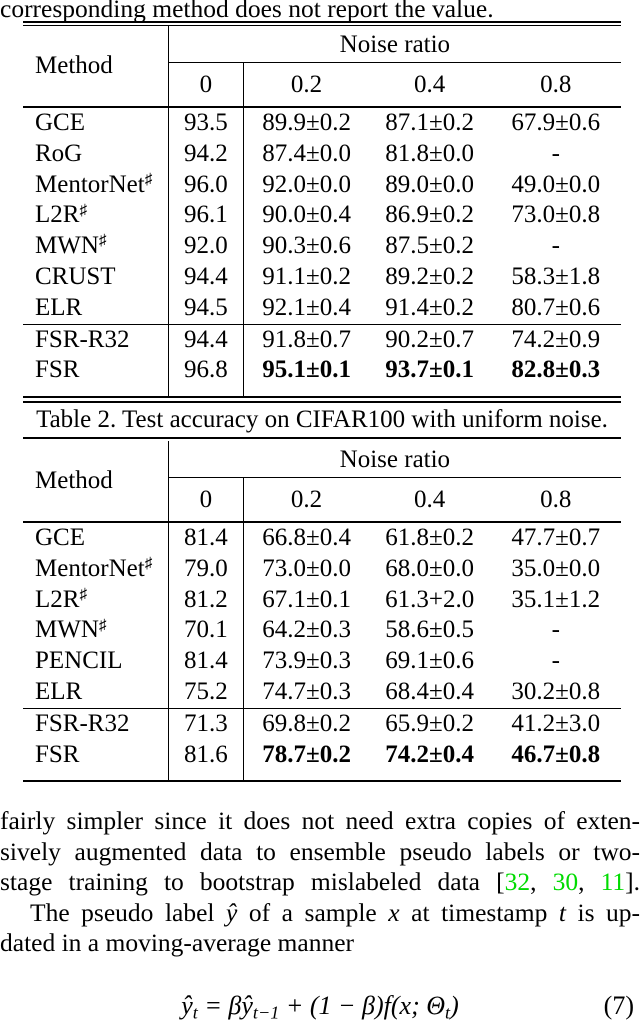 Image resolution: width=640 pixels, height=1024 pixels. I want to click on value-cell: 78.7±0.2, so click(306, 755).